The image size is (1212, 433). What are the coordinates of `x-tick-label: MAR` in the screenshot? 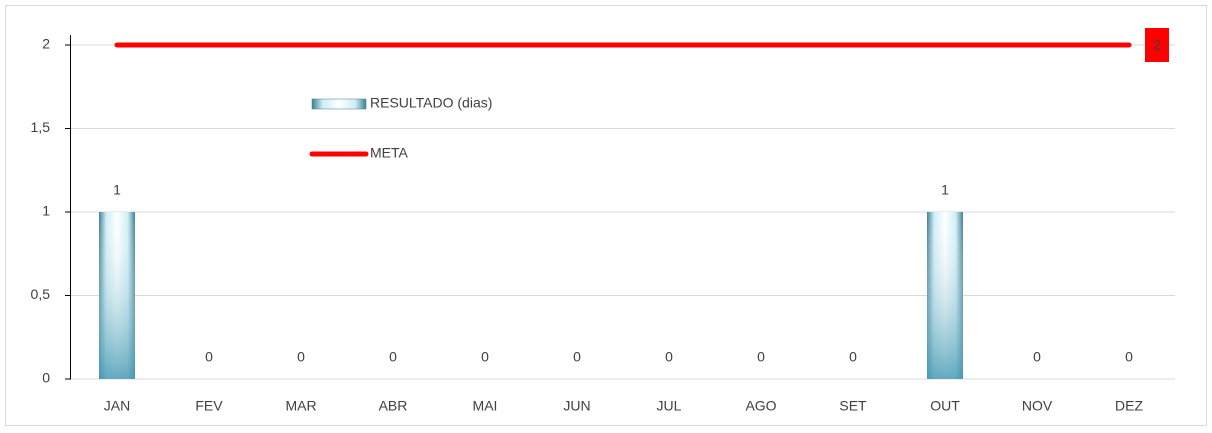 It's located at (300, 406).